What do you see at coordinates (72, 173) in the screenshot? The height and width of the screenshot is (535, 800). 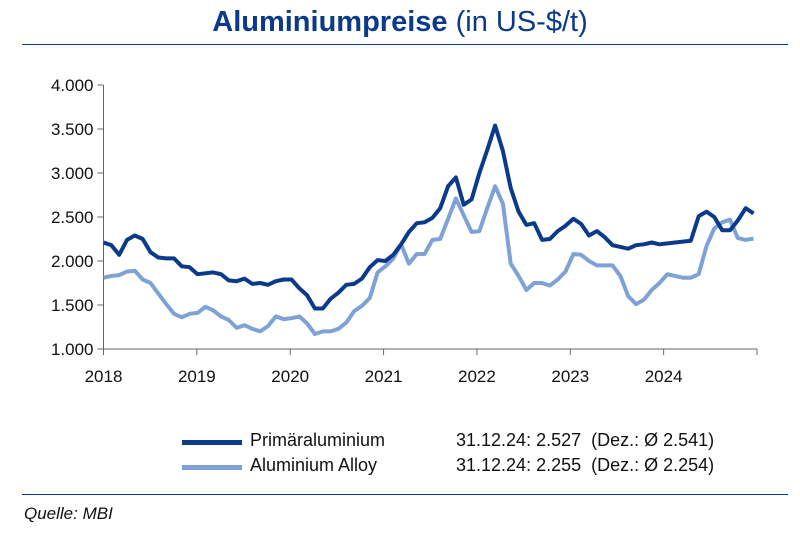 I see `y-tick-label: 3.000` at bounding box center [72, 173].